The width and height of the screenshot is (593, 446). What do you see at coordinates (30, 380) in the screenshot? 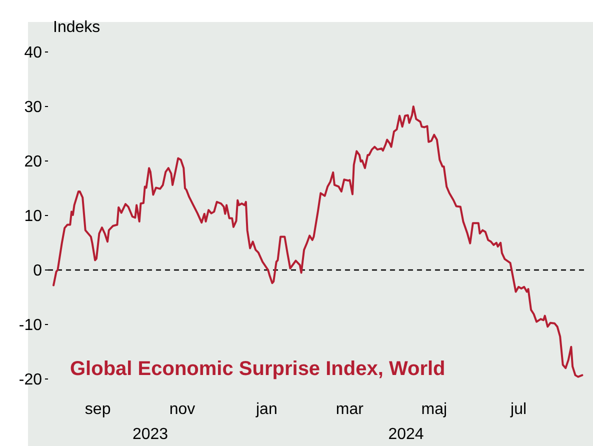
I see `y-tick-label: -20` at bounding box center [30, 380].